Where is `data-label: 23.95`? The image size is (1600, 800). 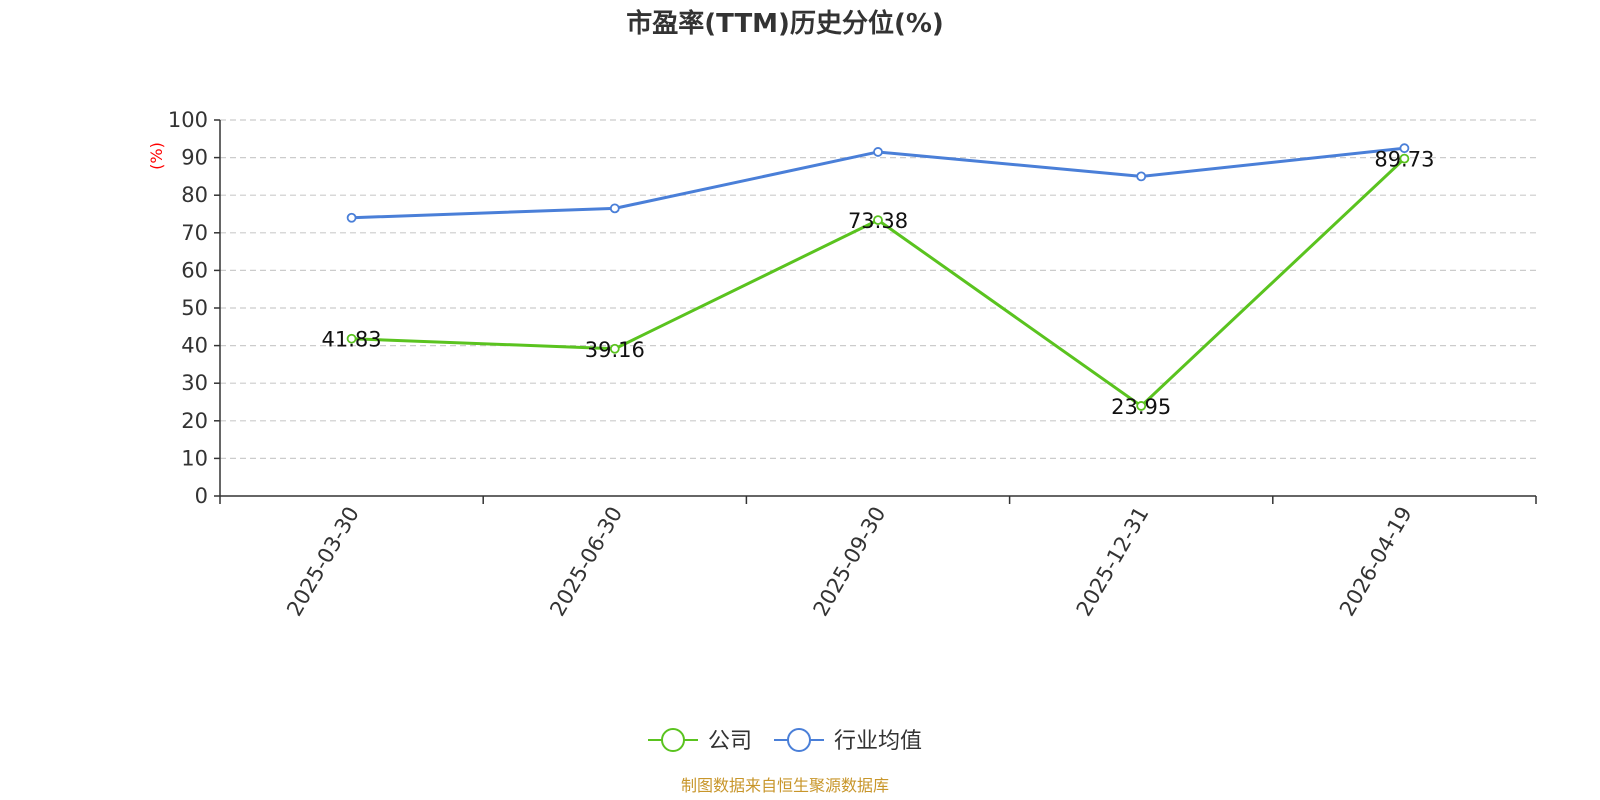
data-label: 23.95 is located at coordinates (1141, 407).